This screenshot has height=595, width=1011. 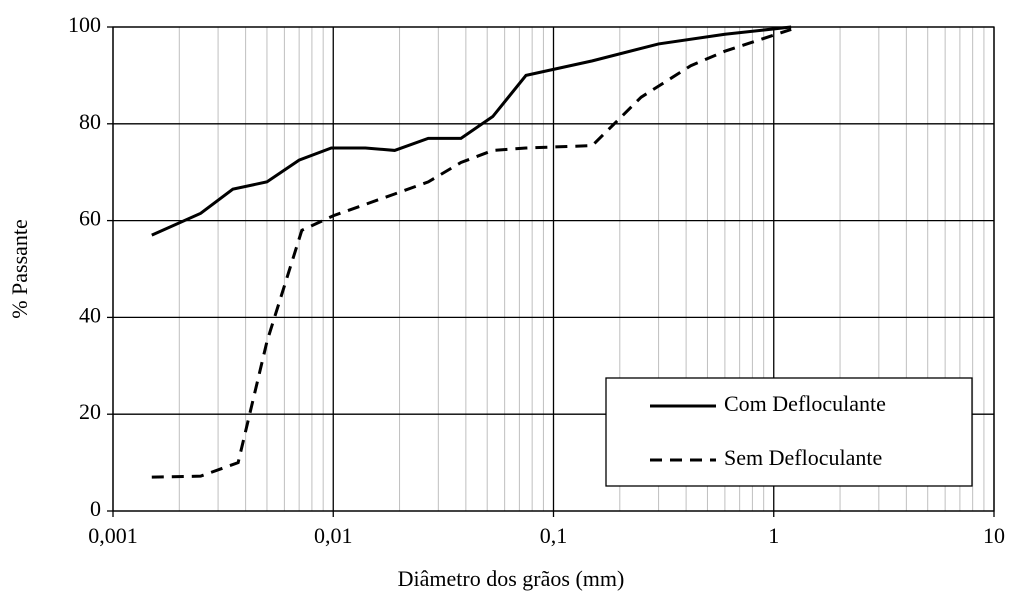 I want to click on y-tick-label: 60, so click(x=90, y=218).